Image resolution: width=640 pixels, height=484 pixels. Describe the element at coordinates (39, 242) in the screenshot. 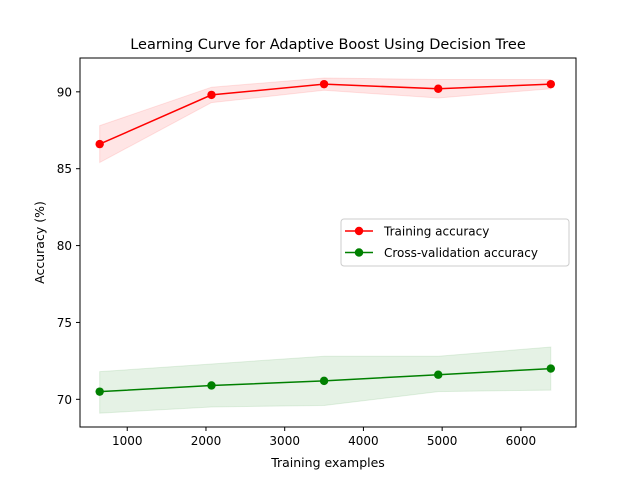

I see `y-axis-label: Accuracy (%)` at that location.